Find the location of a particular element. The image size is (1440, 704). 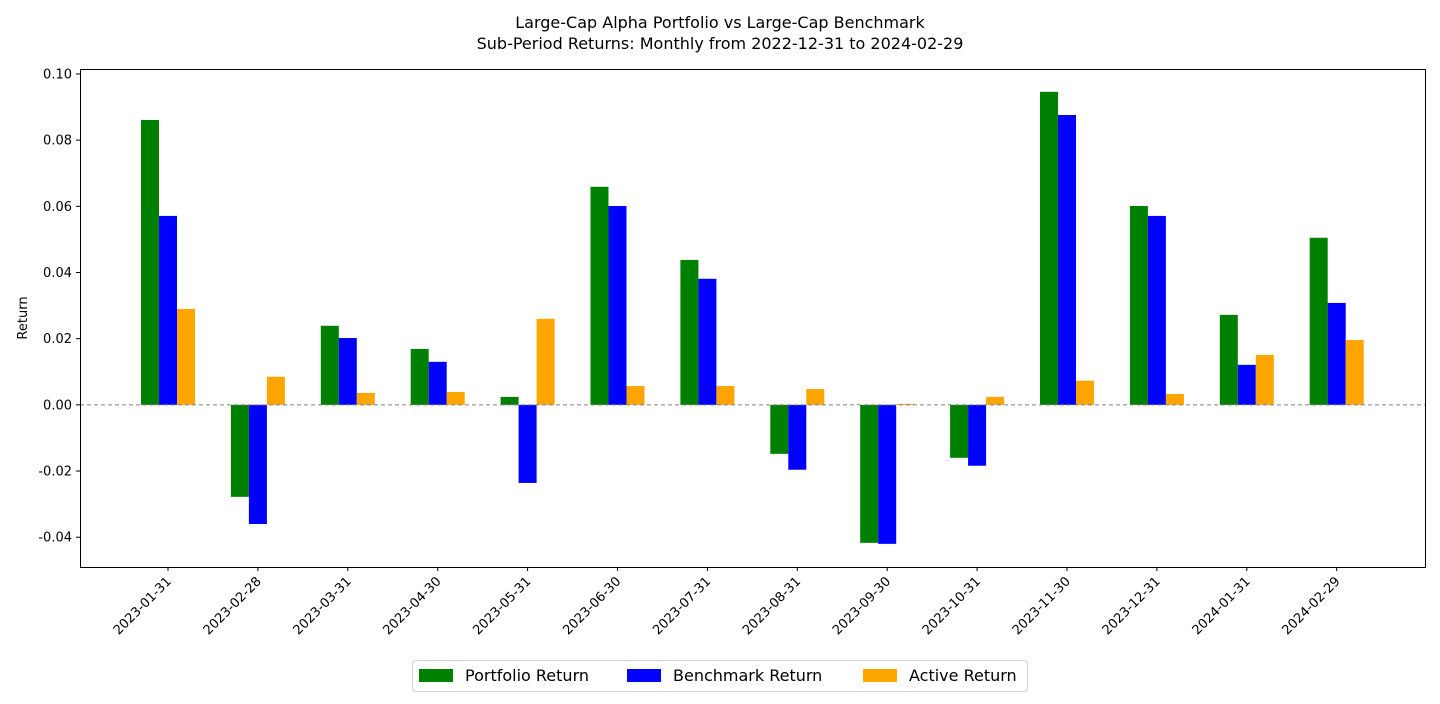

x-tick-label: 2023-05-31 is located at coordinates (502, 606).